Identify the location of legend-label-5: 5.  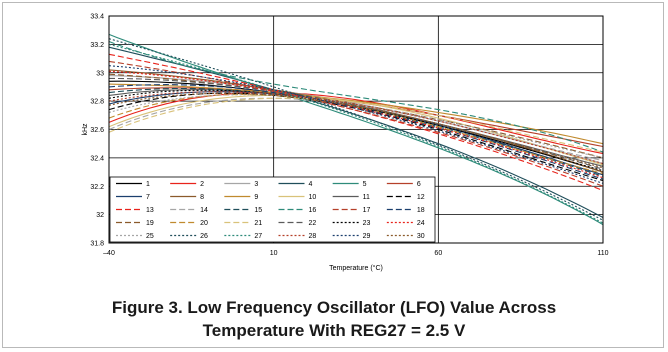
(365, 184).